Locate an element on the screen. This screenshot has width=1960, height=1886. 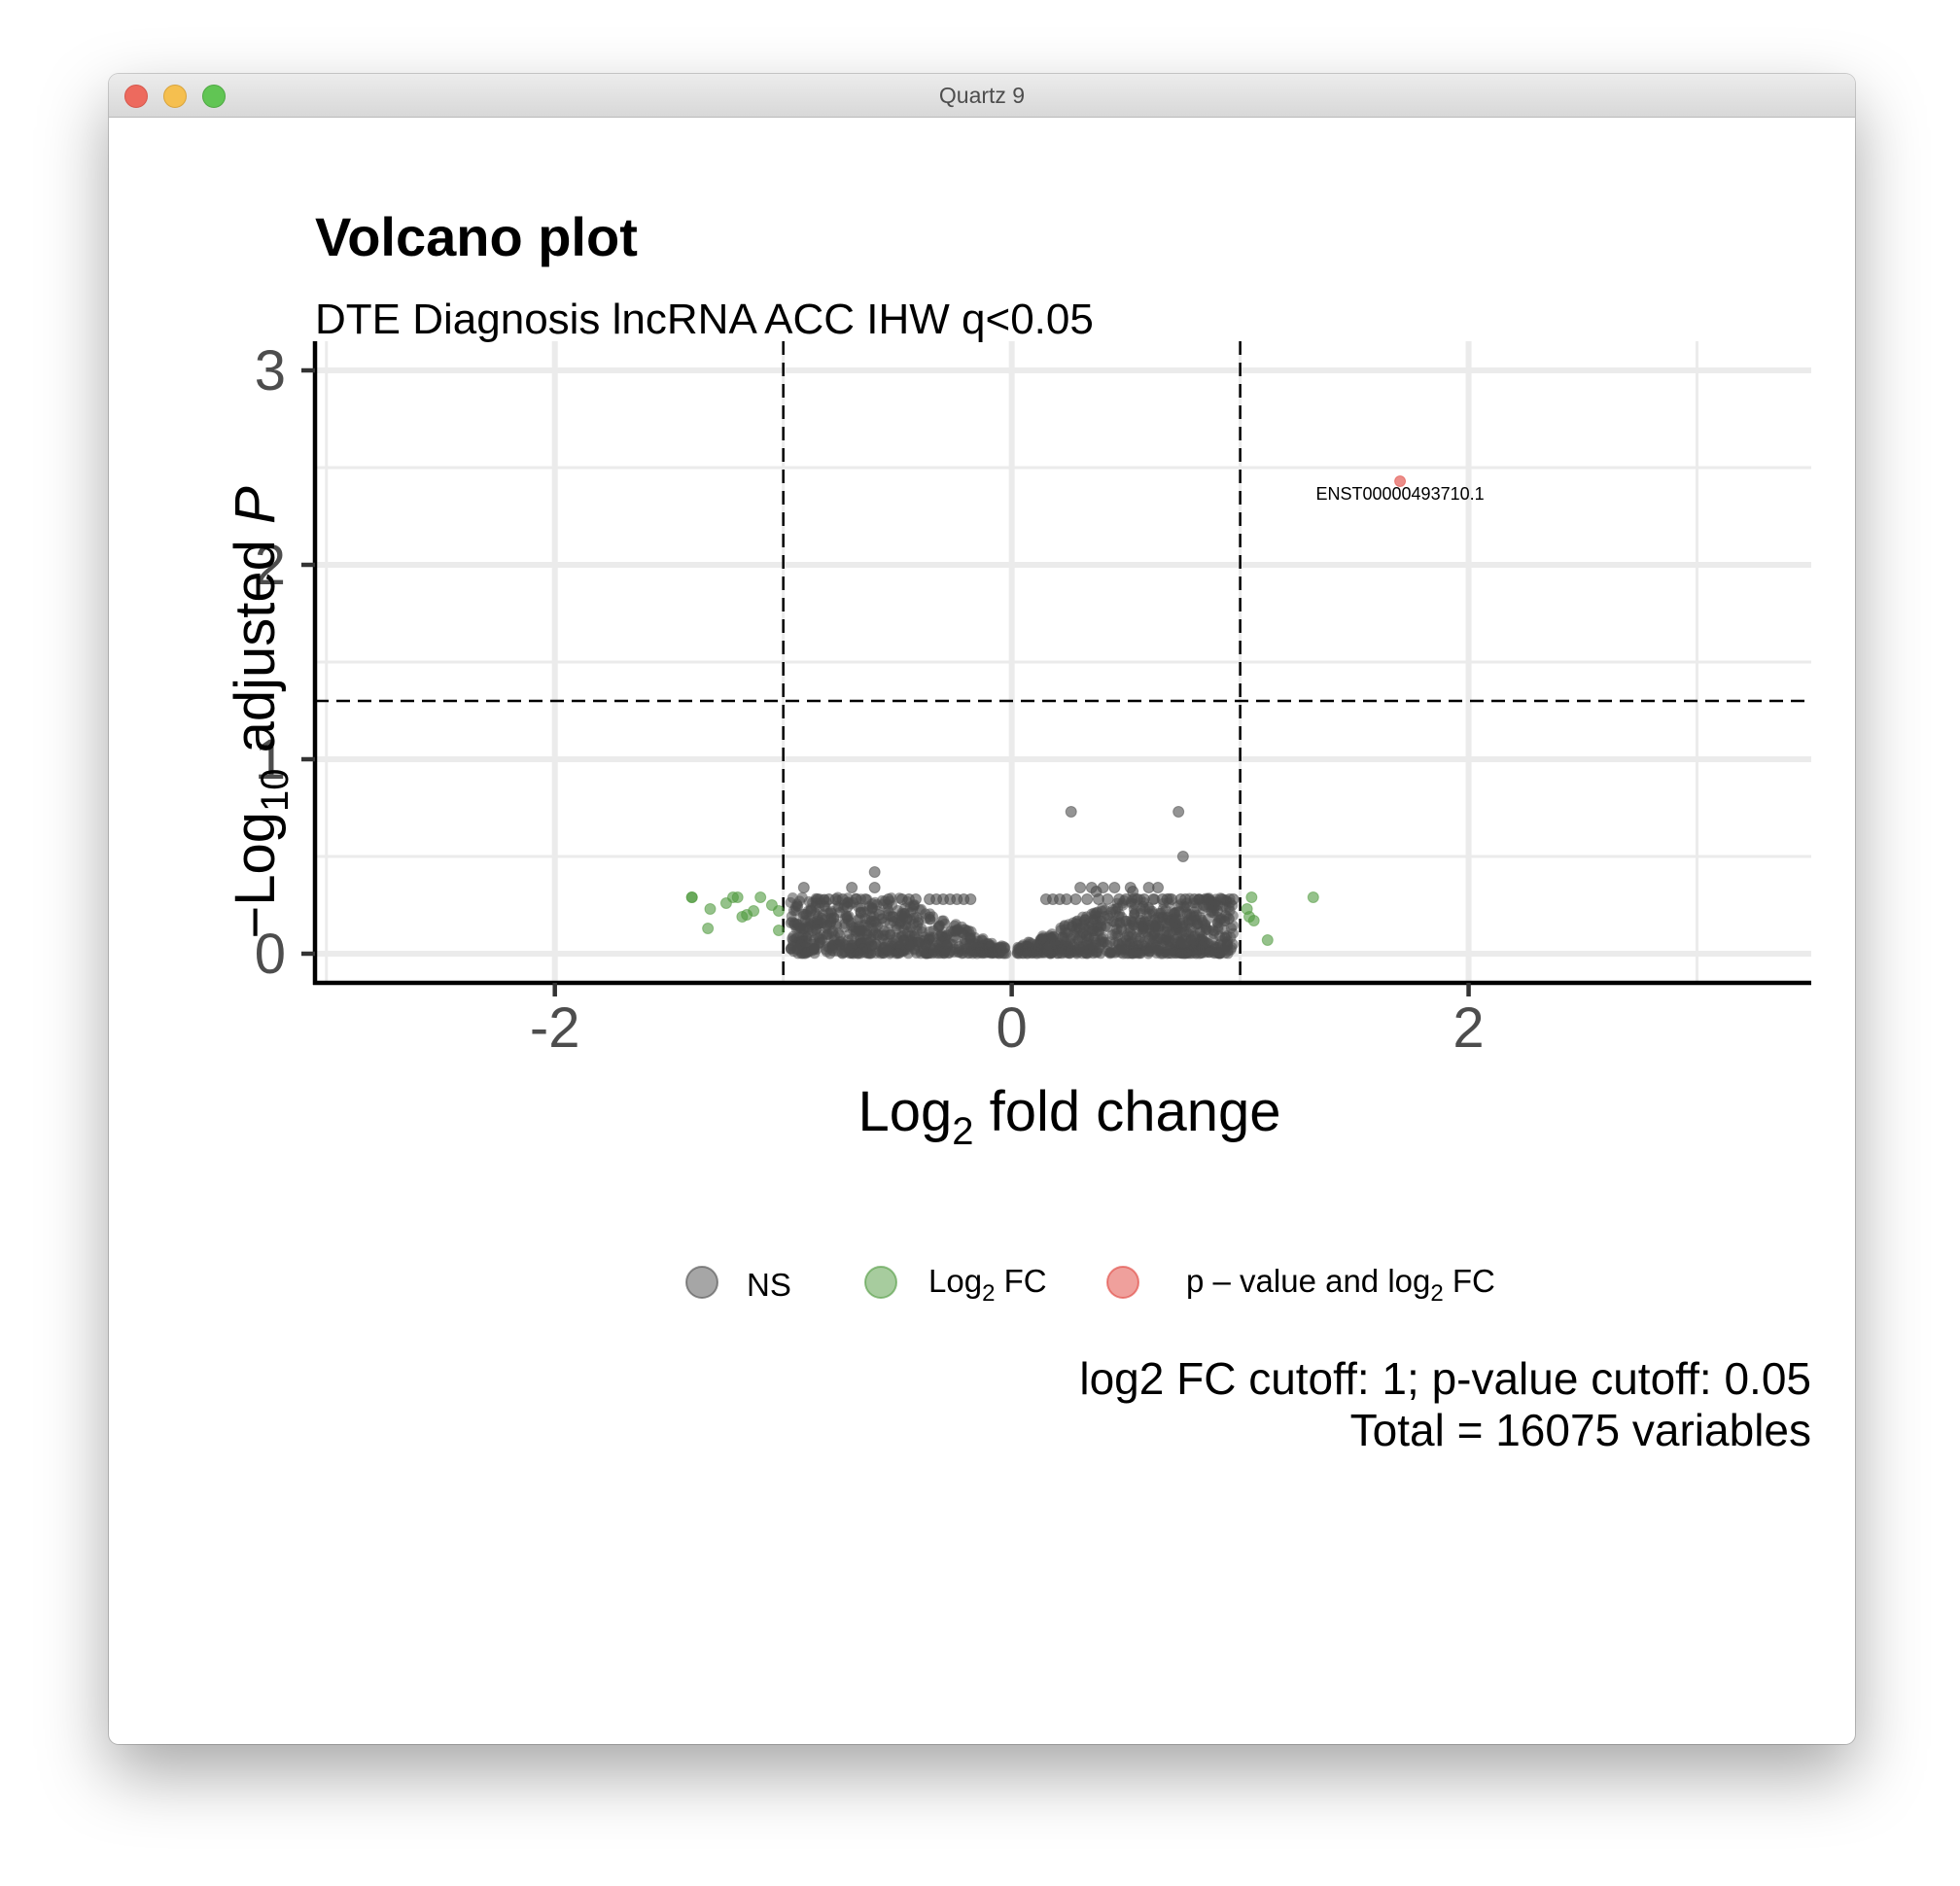
y-axis-label: −Log10 adjusted P is located at coordinates (260, 712).